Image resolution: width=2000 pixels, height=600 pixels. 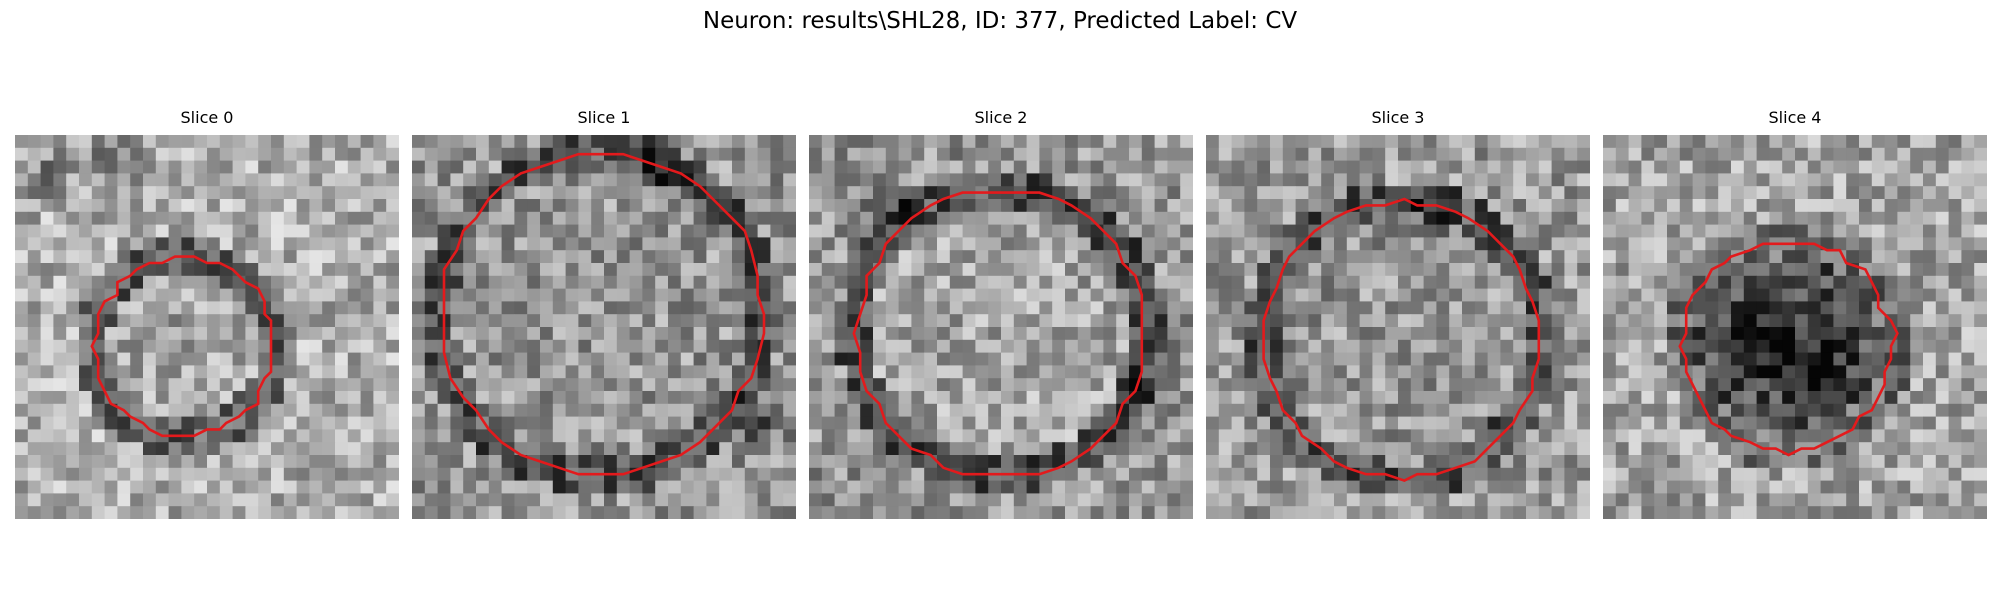 I want to click on slice-2-svg, so click(x=1001, y=327).